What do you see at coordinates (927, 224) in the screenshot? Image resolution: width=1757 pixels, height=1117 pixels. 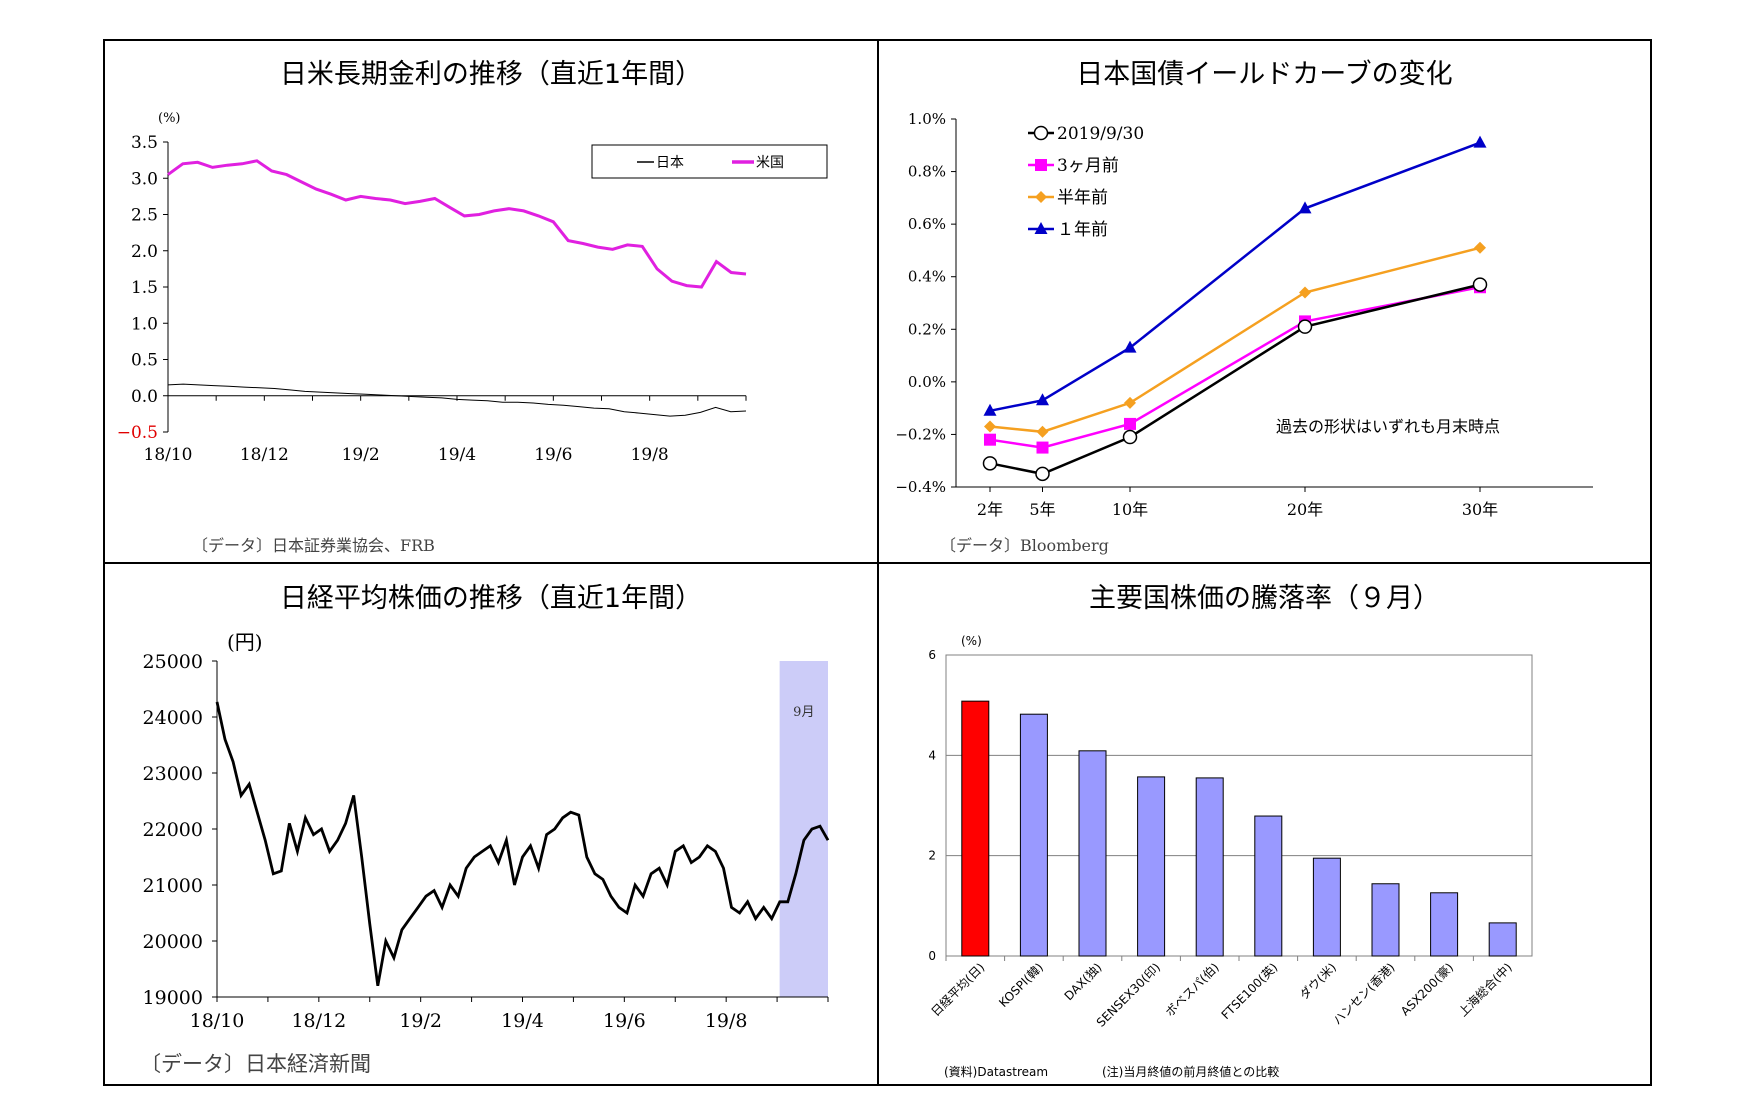 I see `y-tick-label: 0.6%` at bounding box center [927, 224].